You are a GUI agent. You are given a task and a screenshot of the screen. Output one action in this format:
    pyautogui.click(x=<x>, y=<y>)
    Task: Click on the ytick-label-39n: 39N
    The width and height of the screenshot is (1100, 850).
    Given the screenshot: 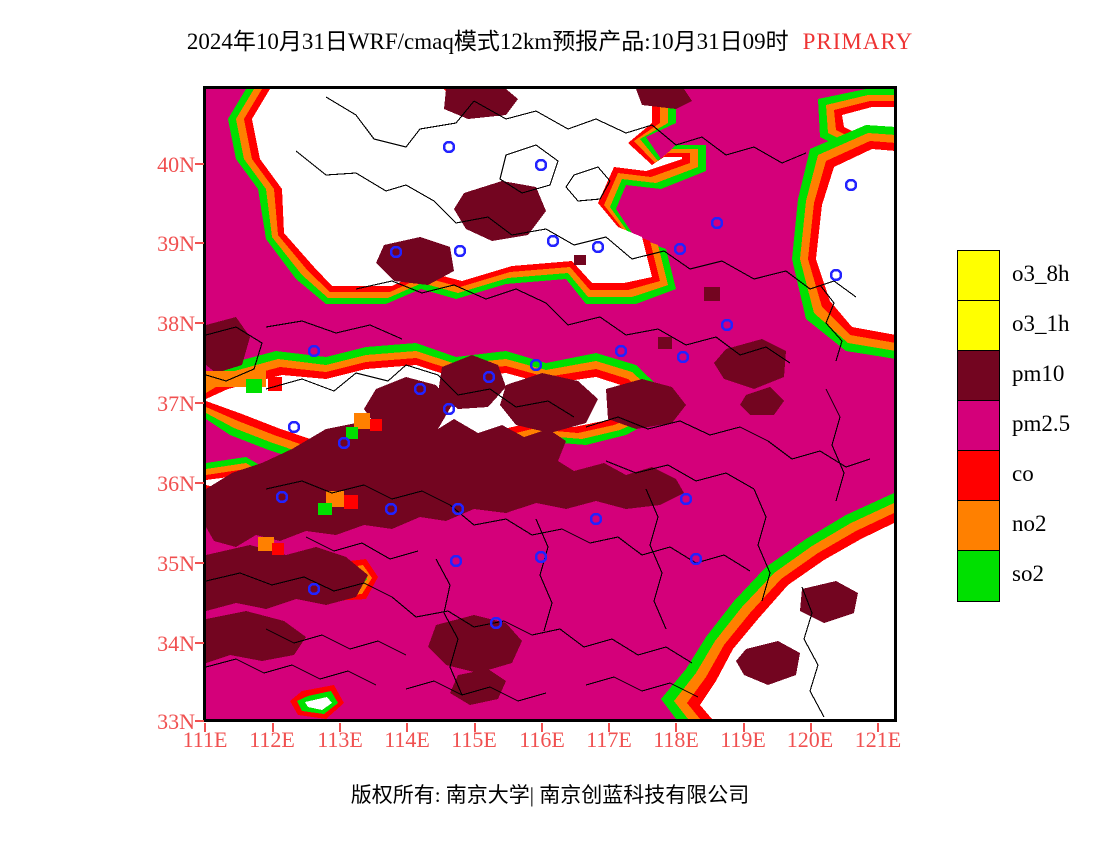 What is the action you would take?
    pyautogui.click(x=176, y=243)
    